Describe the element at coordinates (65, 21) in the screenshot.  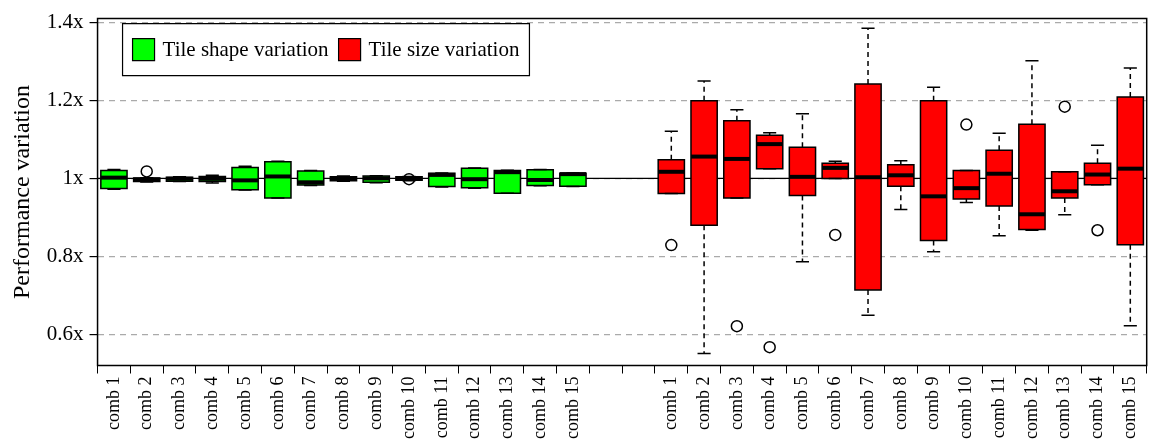
I see `y-tick-label: 1.4x` at that location.